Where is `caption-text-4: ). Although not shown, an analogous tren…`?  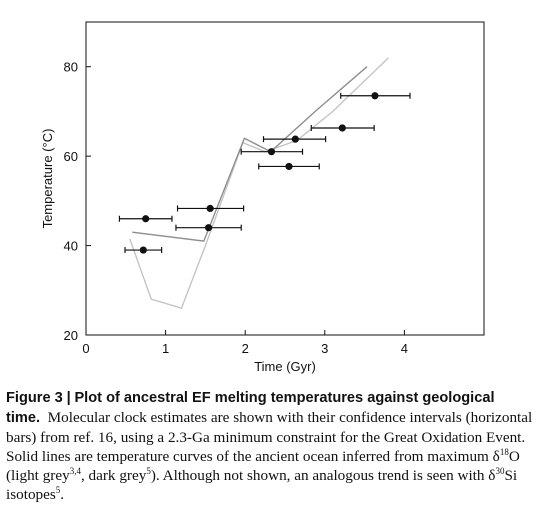
caption-text-4: ). Although not shown, an analogous tren… is located at coordinates (323, 475).